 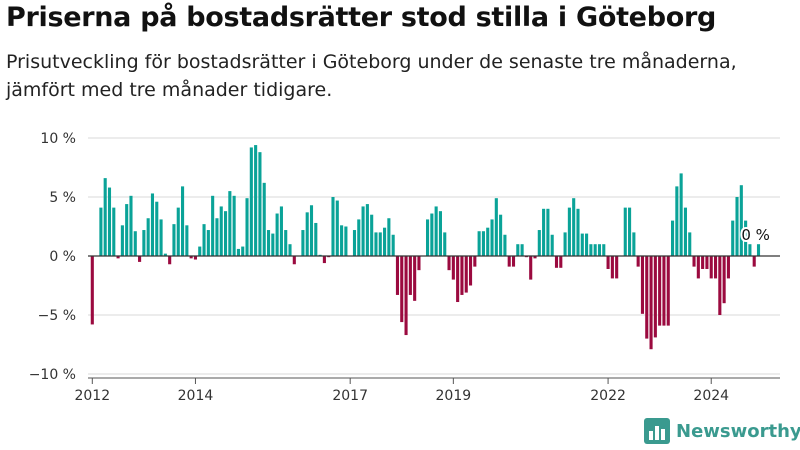 What do you see at coordinates (62, 198) in the screenshot?
I see `y-tick-label: 5 %` at bounding box center [62, 198].